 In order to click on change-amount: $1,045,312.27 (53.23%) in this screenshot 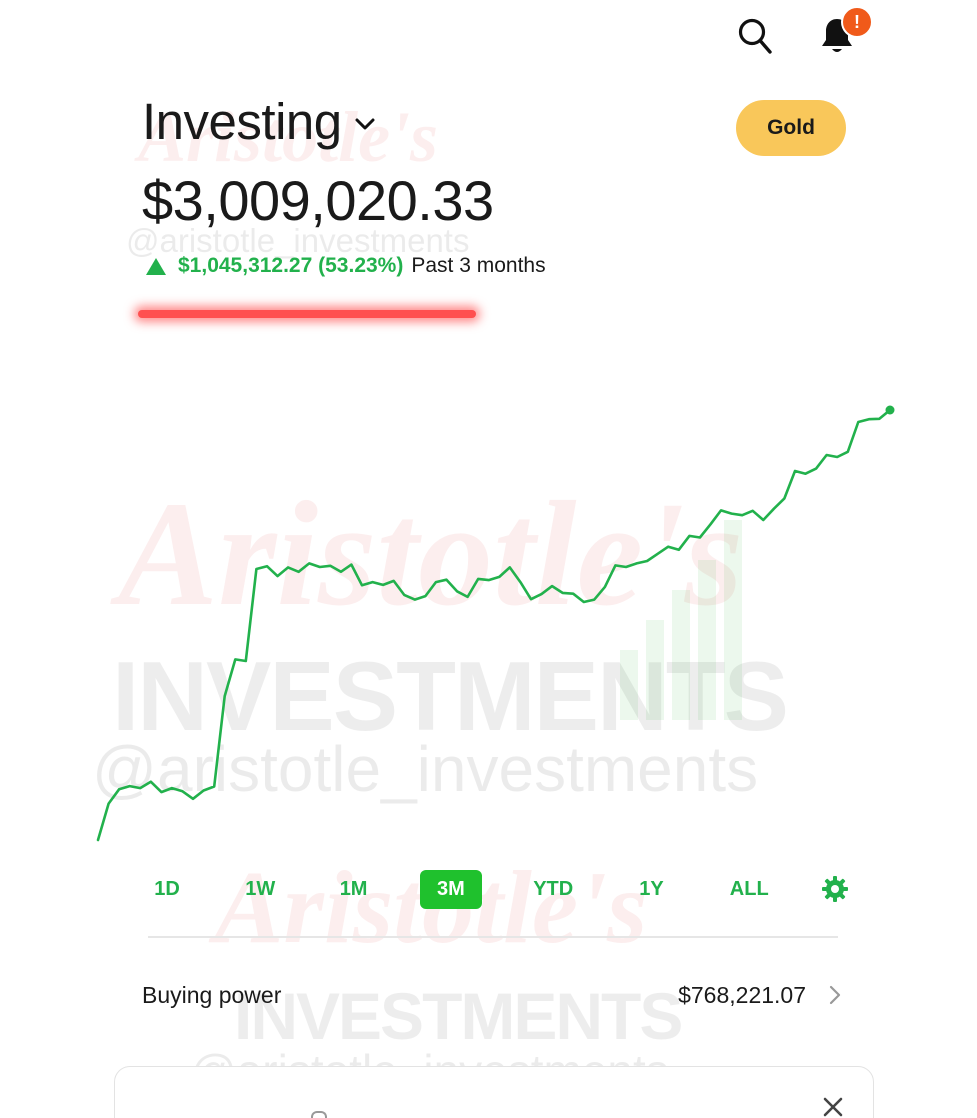, I will do `click(291, 265)`.